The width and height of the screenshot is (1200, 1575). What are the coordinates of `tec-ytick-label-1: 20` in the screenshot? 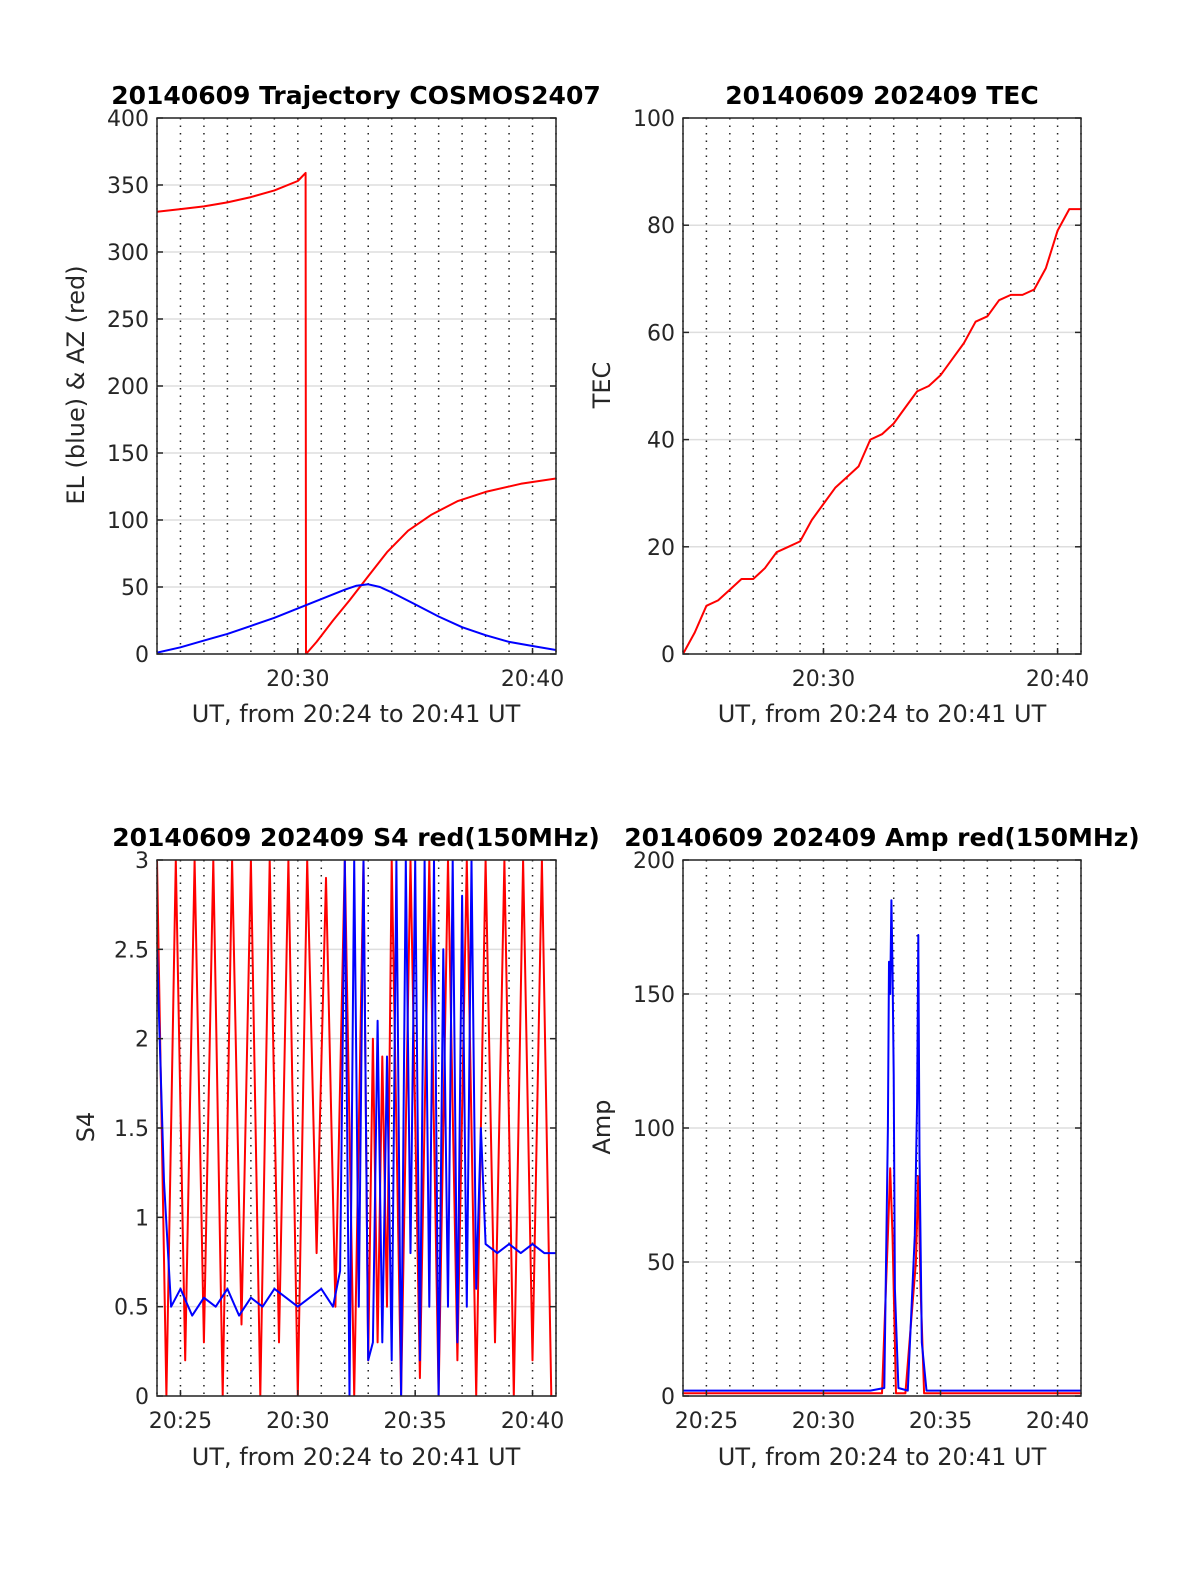 It's located at (661, 548).